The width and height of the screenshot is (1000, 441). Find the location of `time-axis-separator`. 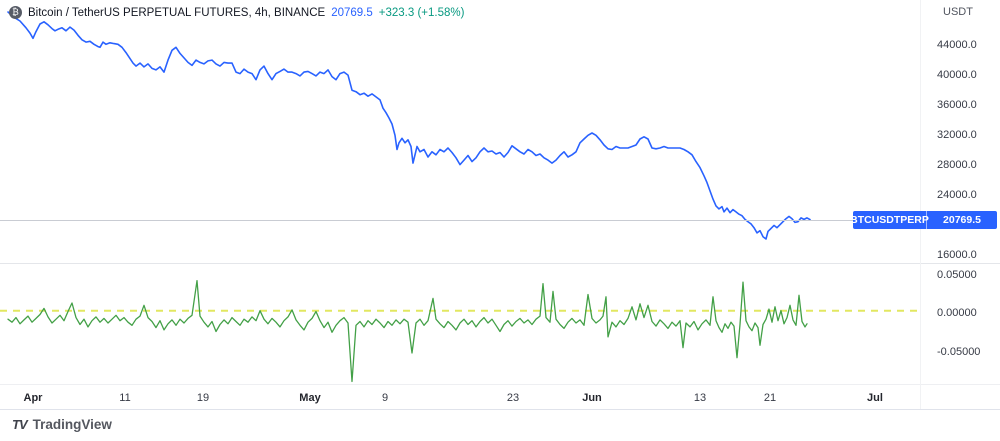

time-axis-separator is located at coordinates (500, 384).